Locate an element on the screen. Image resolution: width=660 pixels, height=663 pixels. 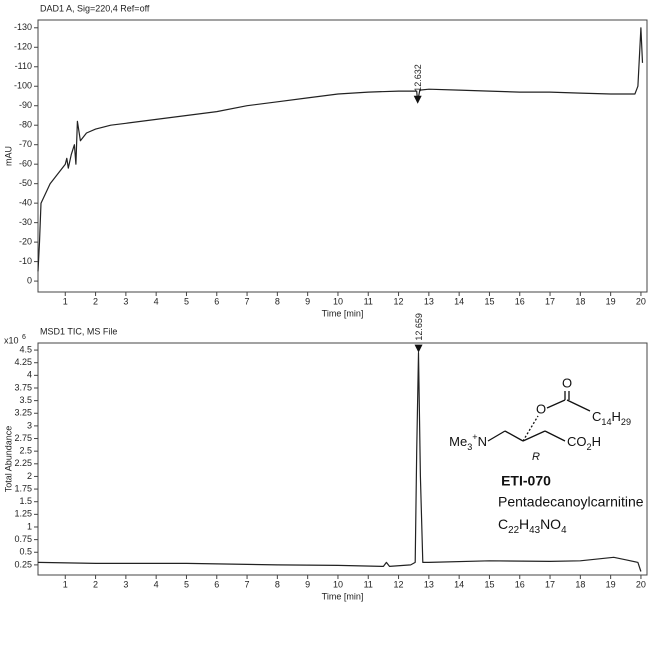
y-tick-label: 4.5 is located at coordinates (25, 349).